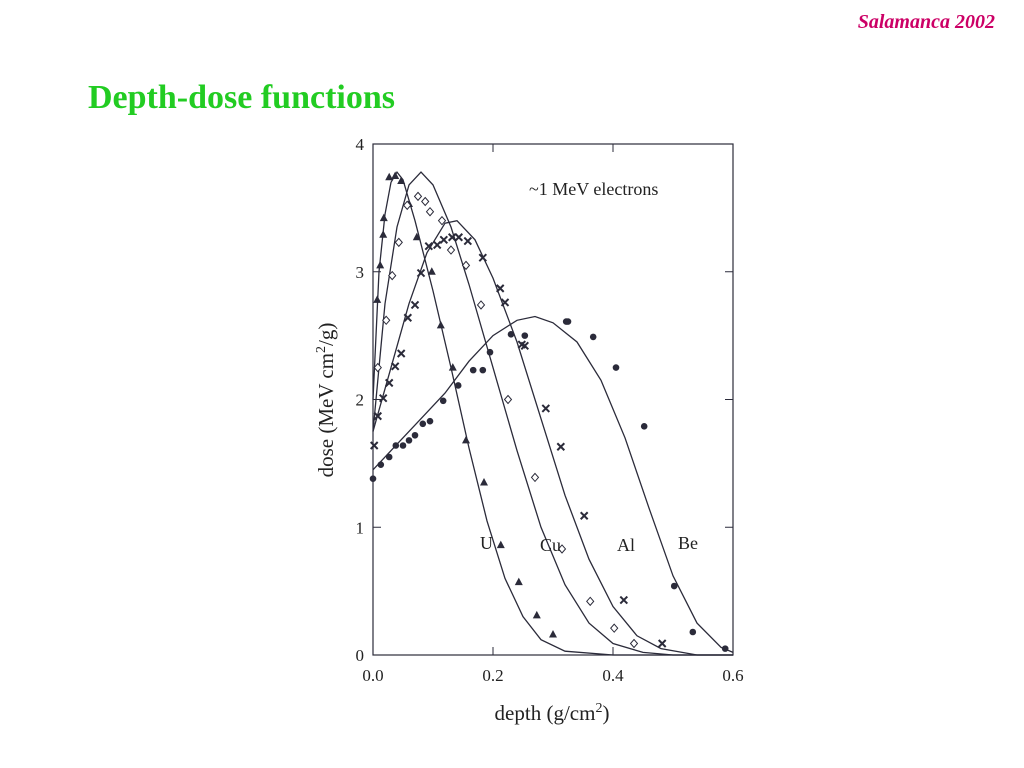 The image size is (1024, 768). What do you see at coordinates (613, 675) in the screenshot?
I see `x-tick-label: 0.4` at bounding box center [613, 675].